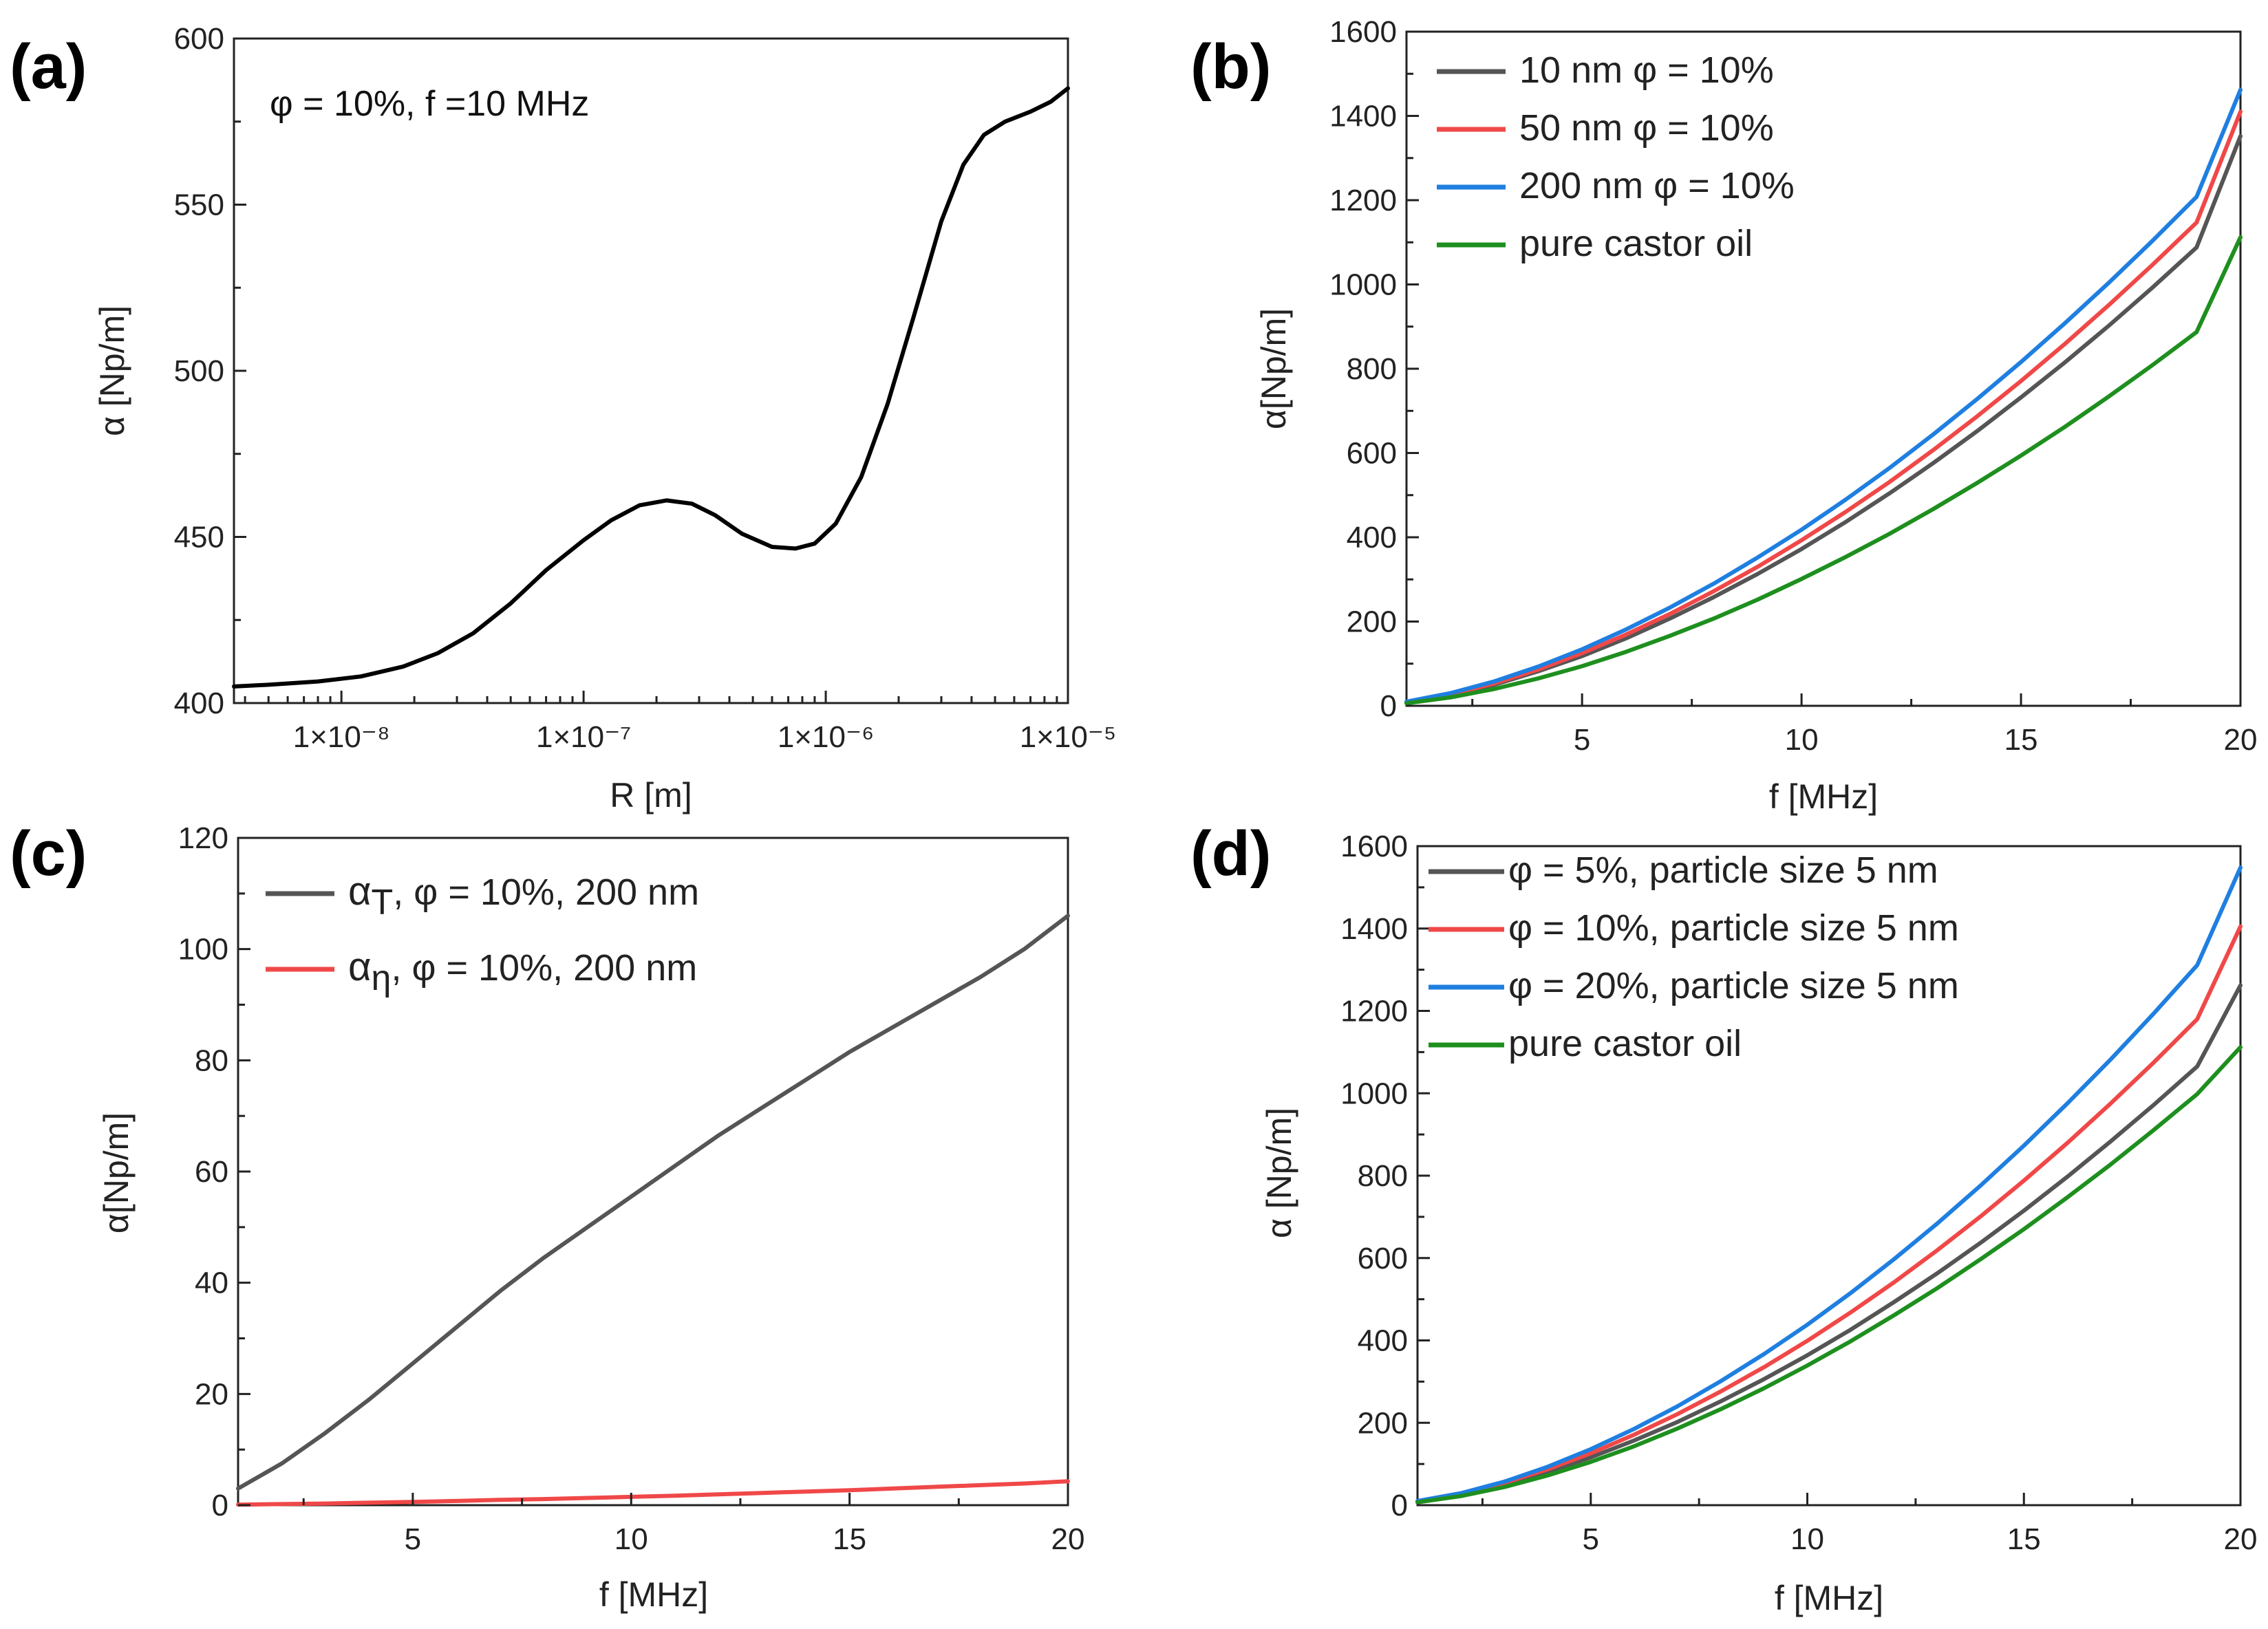 This screenshot has height=1629, width=2268. What do you see at coordinates (1646, 70) in the screenshot?
I see `legend-label-b-0: 10 nm φ = 10%` at bounding box center [1646, 70].